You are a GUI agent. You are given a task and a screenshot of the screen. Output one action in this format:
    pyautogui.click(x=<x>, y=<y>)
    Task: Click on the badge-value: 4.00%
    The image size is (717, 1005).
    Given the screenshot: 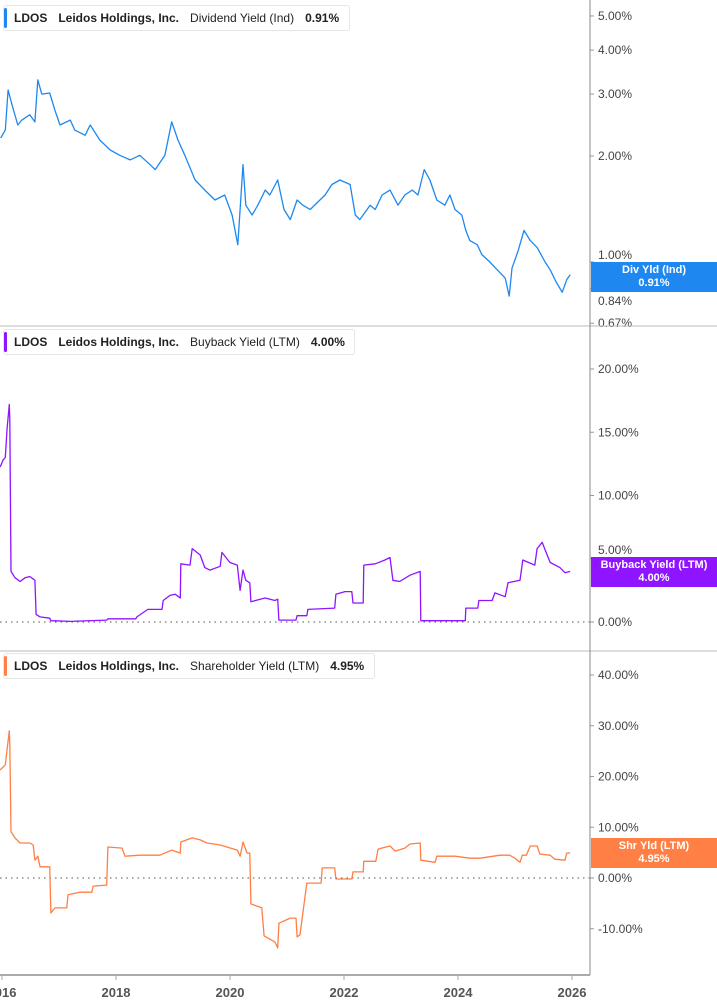 What is the action you would take?
    pyautogui.click(x=654, y=578)
    